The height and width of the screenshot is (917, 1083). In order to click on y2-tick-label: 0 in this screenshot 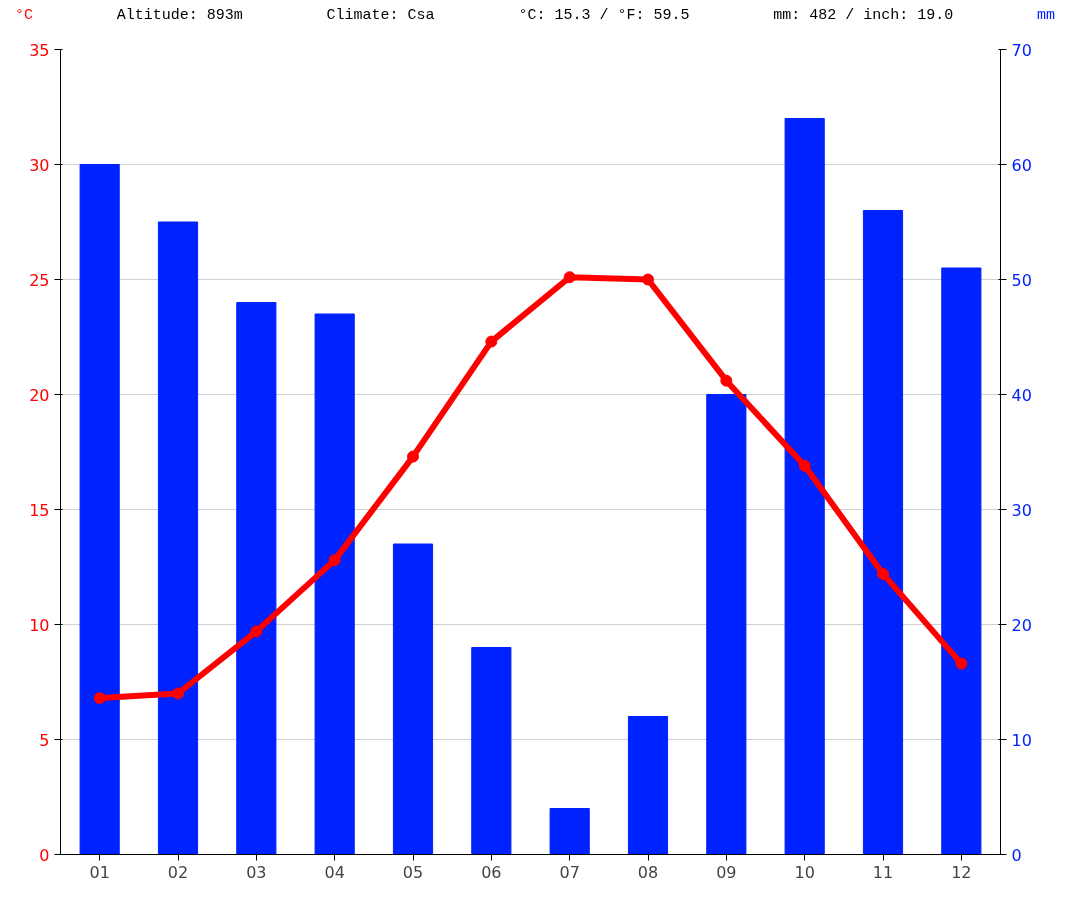, I will do `click(1016, 855)`.